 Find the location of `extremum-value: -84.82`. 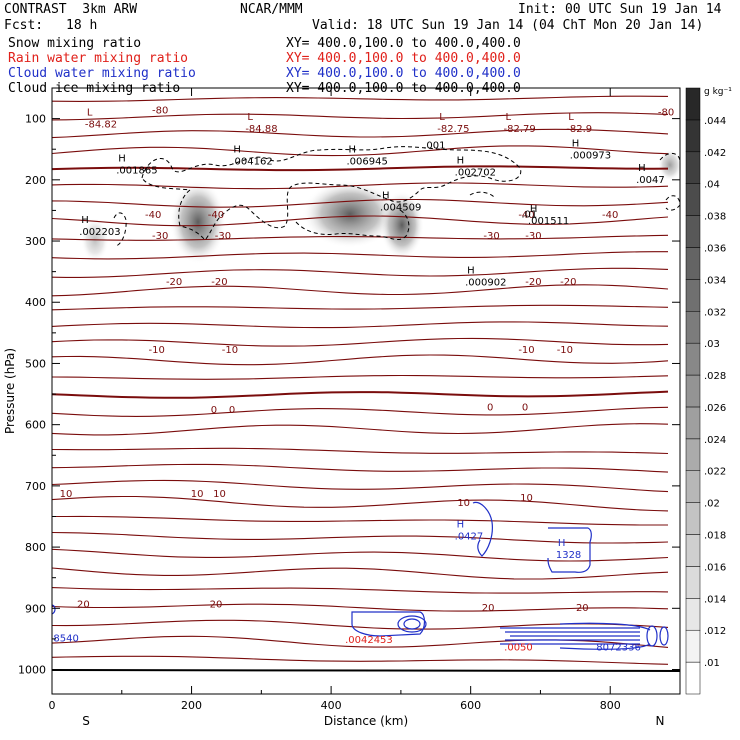

extremum-value: -84.82 is located at coordinates (101, 125).